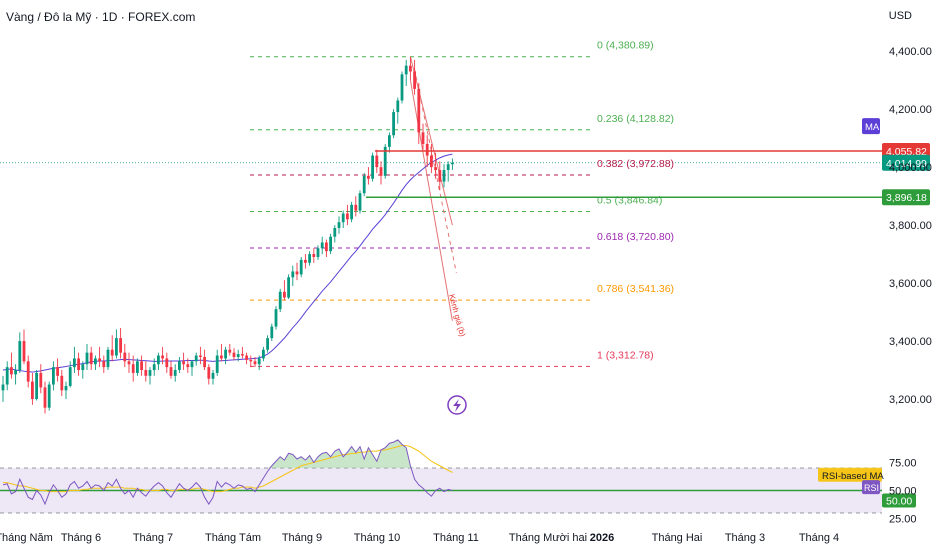  What do you see at coordinates (101, 17) in the screenshot?
I see `chart-title: Vàng / Đô la Mỹ · 1D · FOREX.com` at bounding box center [101, 17].